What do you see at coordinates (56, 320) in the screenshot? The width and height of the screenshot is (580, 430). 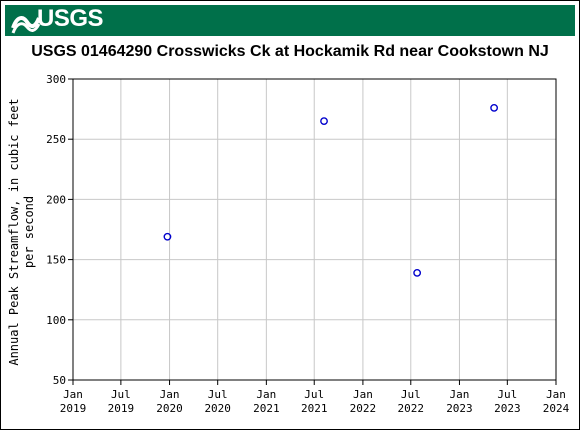 I see `y-tick-label: 100` at bounding box center [56, 320].